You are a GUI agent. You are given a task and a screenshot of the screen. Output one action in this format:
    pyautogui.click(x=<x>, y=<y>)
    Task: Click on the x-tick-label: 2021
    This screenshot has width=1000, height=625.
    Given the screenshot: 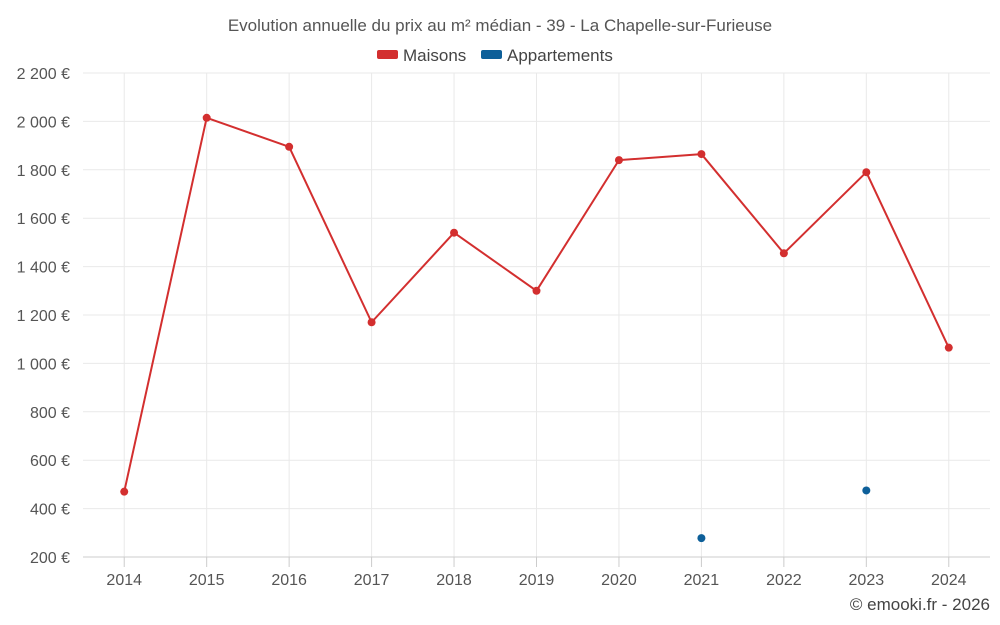 What is the action you would take?
    pyautogui.click(x=702, y=580)
    